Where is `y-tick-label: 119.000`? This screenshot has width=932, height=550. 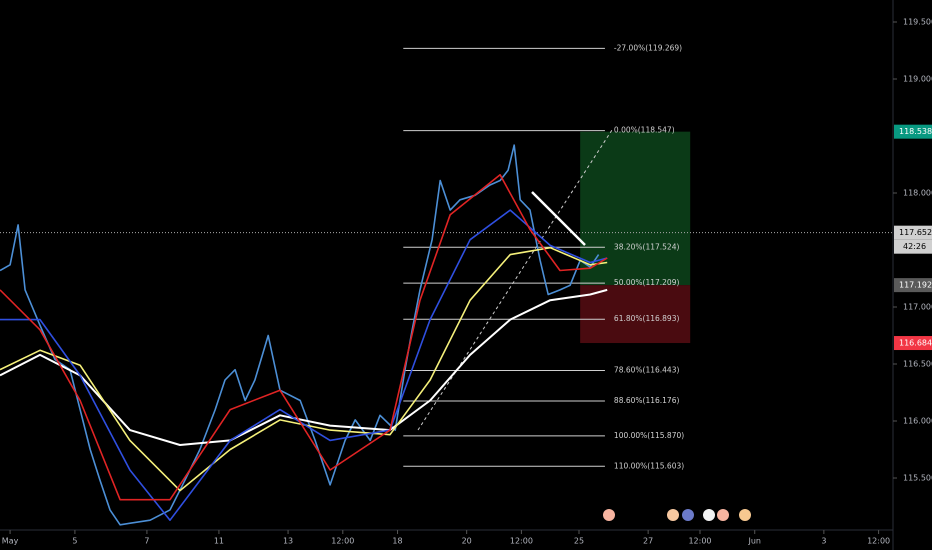 y-tick-label: 119.000 is located at coordinates (917, 79).